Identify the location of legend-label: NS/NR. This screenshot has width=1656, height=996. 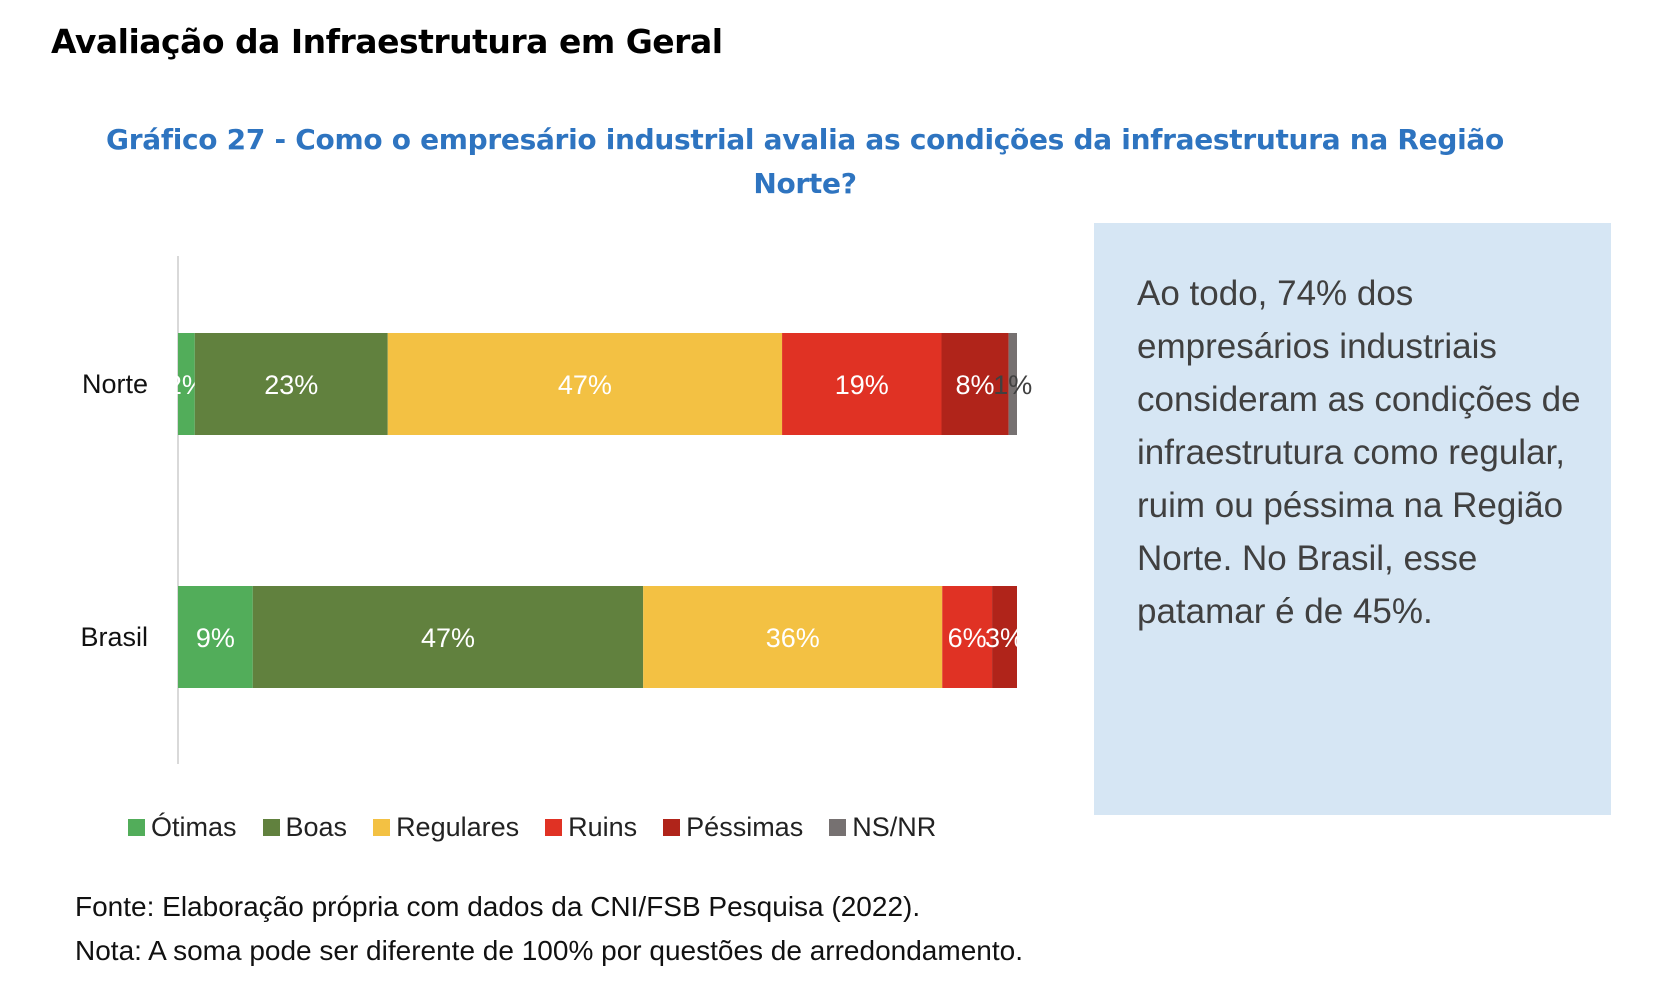
(894, 827).